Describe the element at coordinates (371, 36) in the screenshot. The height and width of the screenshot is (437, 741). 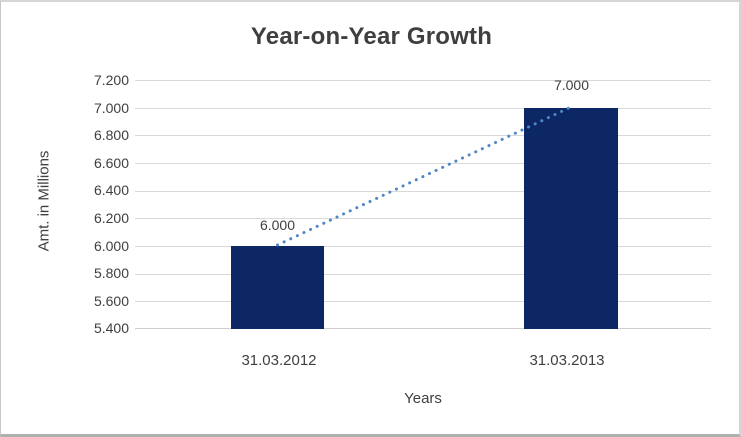
I see `chart-title: Year-on-Year Growth` at that location.